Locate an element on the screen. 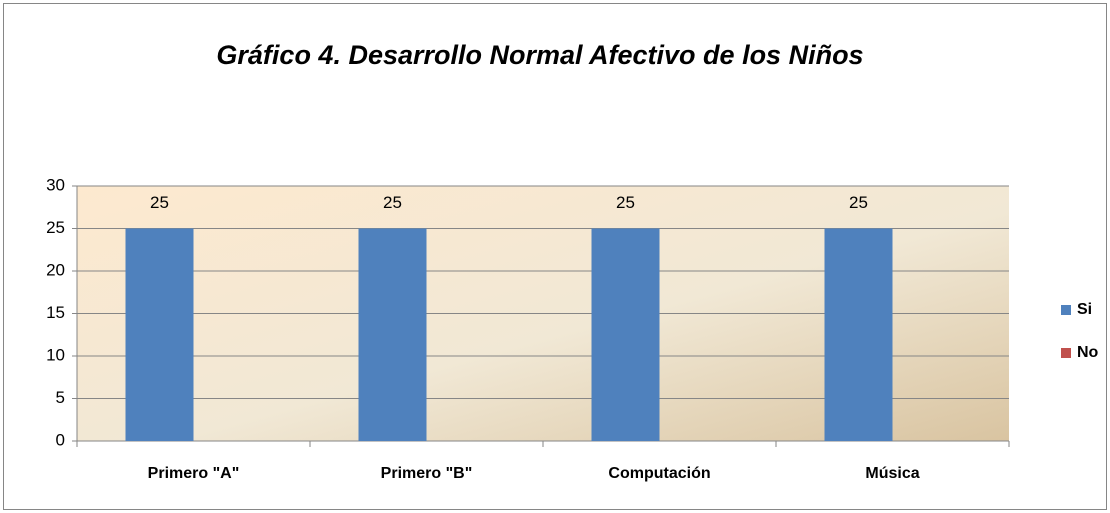  x-tick-label: Computación is located at coordinates (659, 473).